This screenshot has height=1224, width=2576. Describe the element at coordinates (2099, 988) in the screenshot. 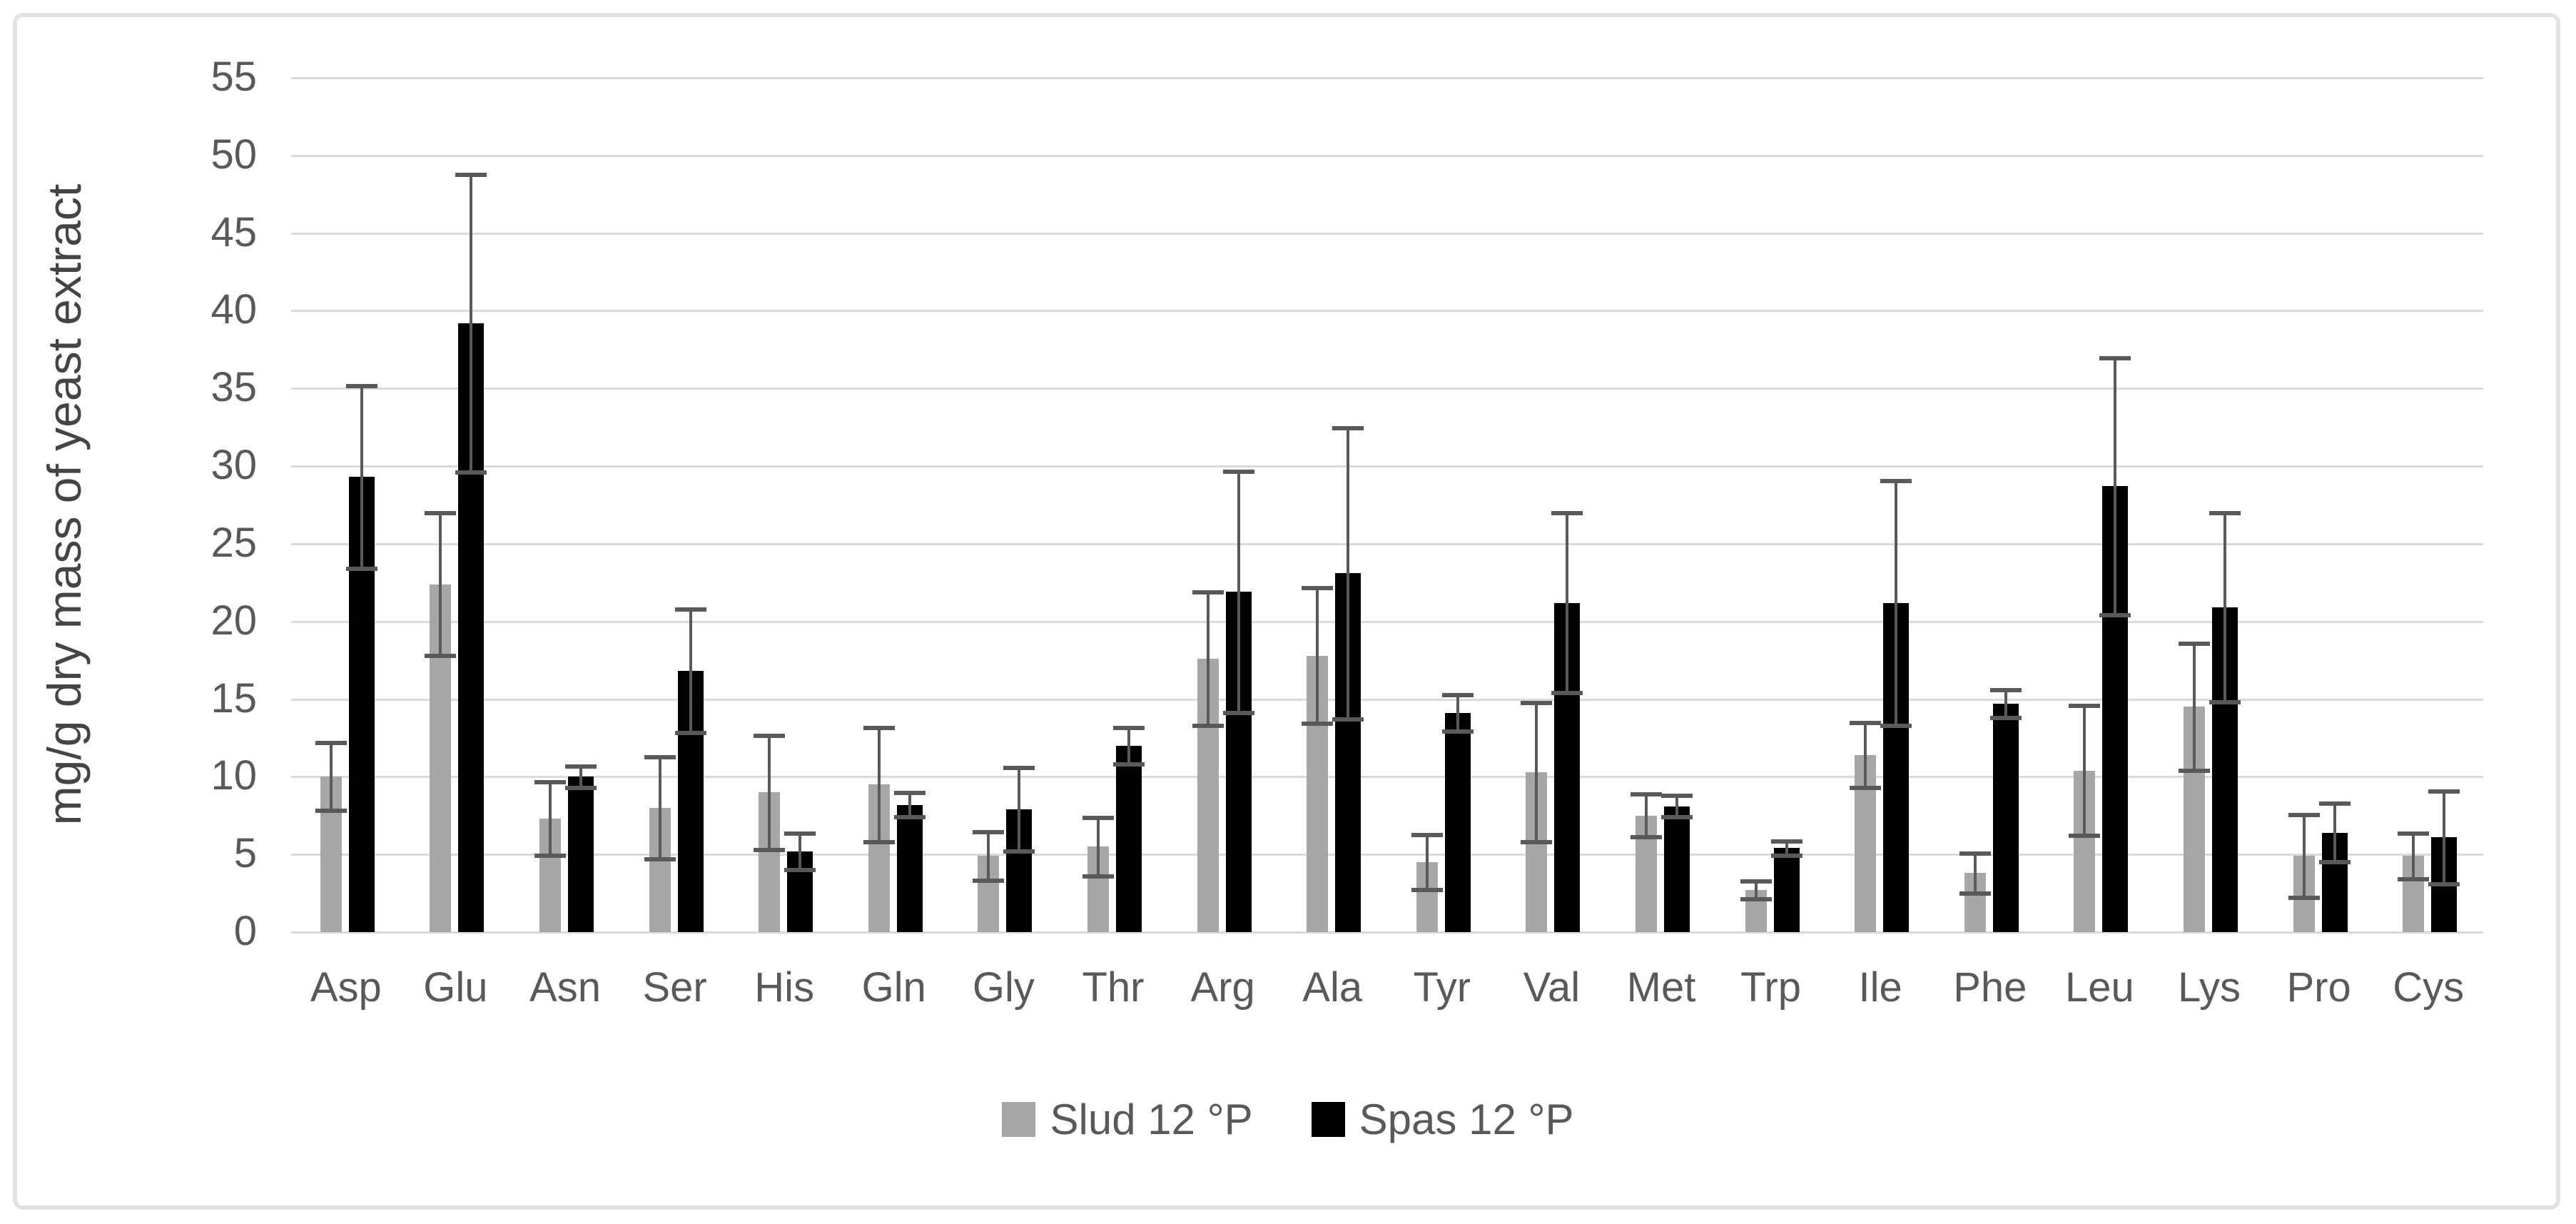

I see `x-category-label-Leu: Leu` at that location.